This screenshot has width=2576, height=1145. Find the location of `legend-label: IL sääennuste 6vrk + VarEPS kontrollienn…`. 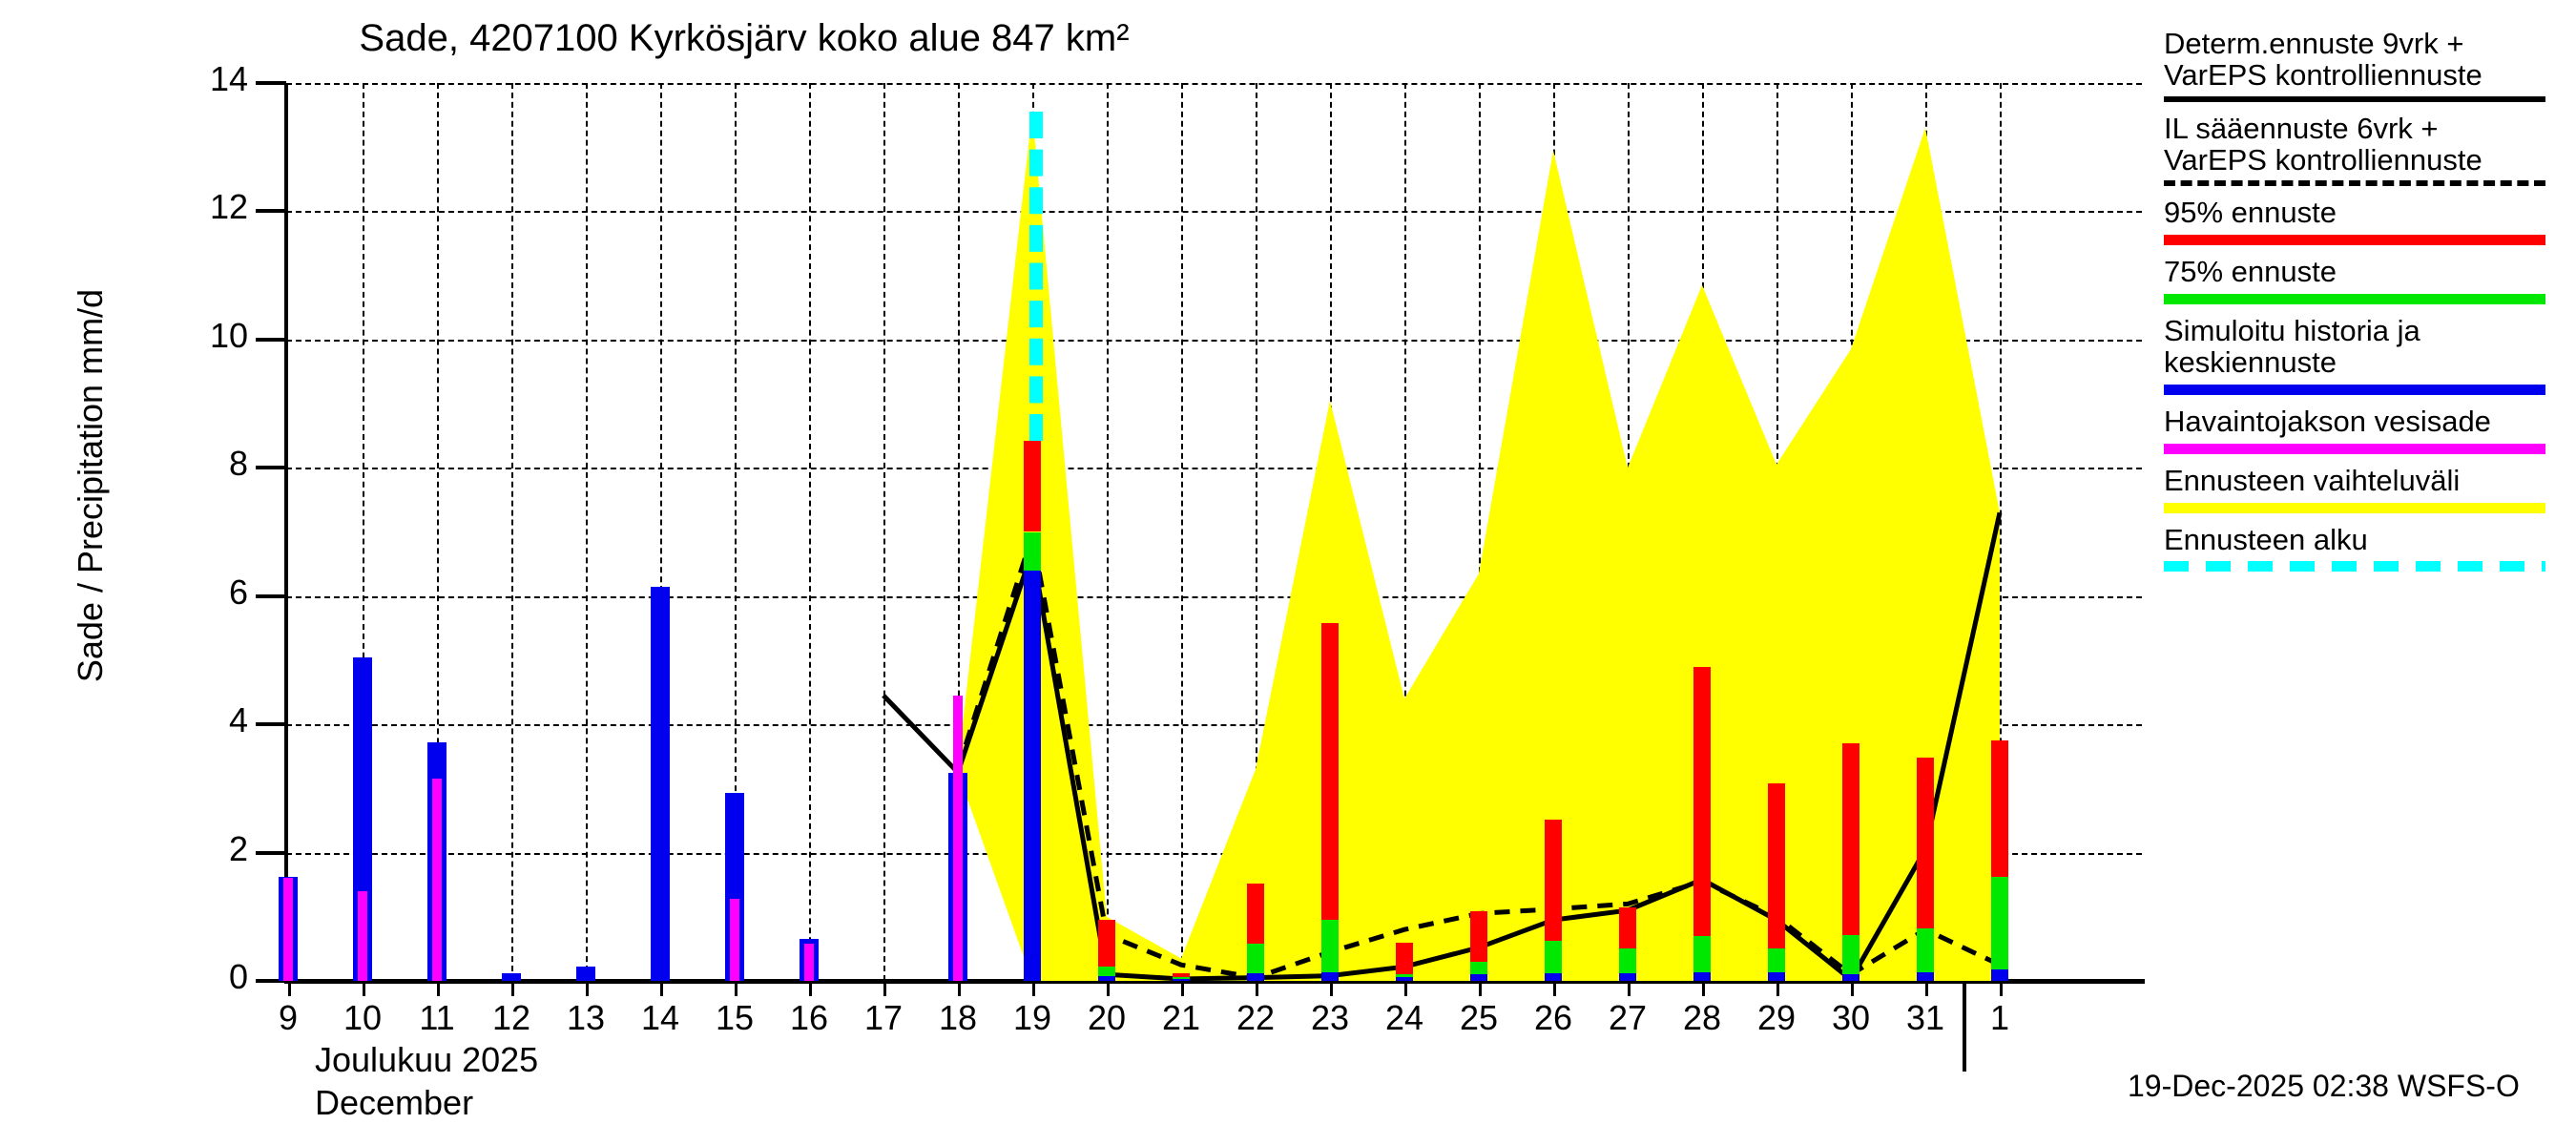

legend-label: IL sääennuste 6vrk + VarEPS kontrollienn… is located at coordinates (2323, 144).